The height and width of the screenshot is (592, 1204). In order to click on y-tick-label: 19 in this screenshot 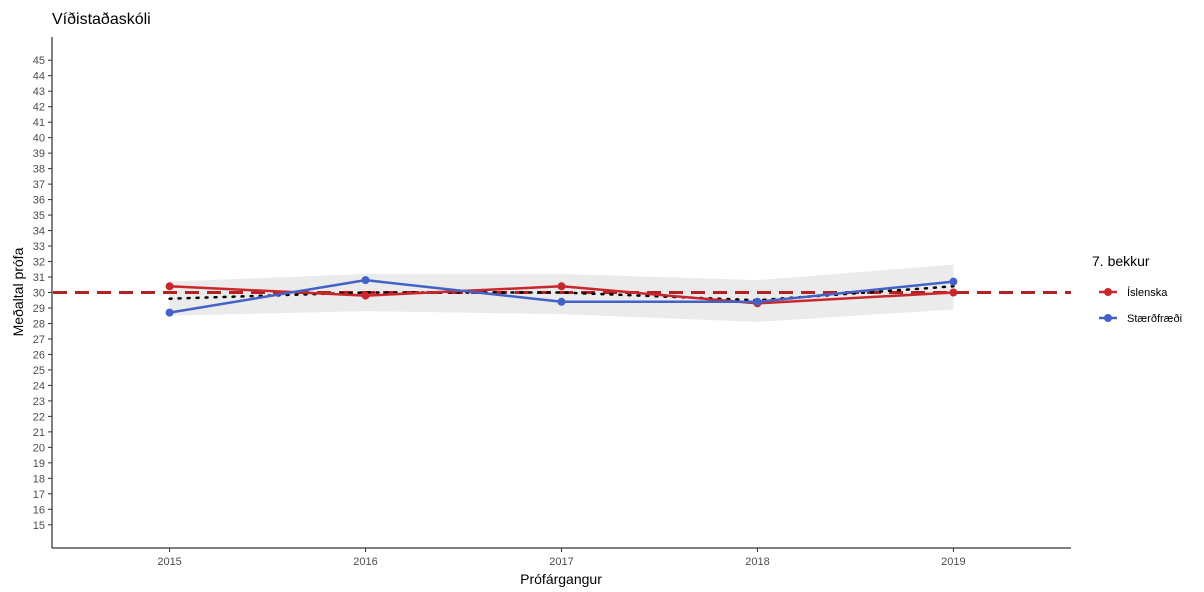, I will do `click(39, 464)`.